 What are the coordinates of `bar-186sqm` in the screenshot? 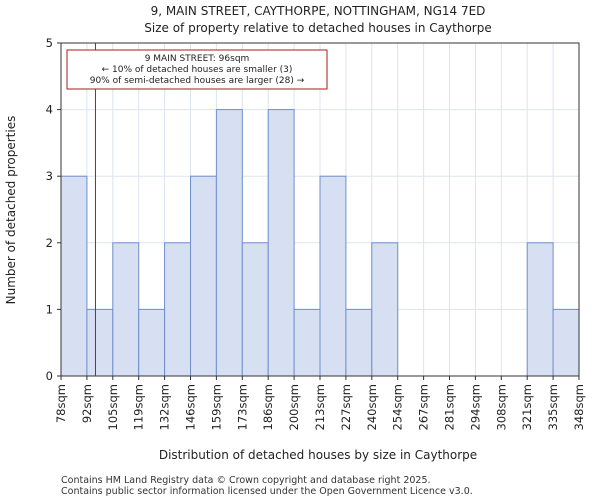 It's located at (281, 243).